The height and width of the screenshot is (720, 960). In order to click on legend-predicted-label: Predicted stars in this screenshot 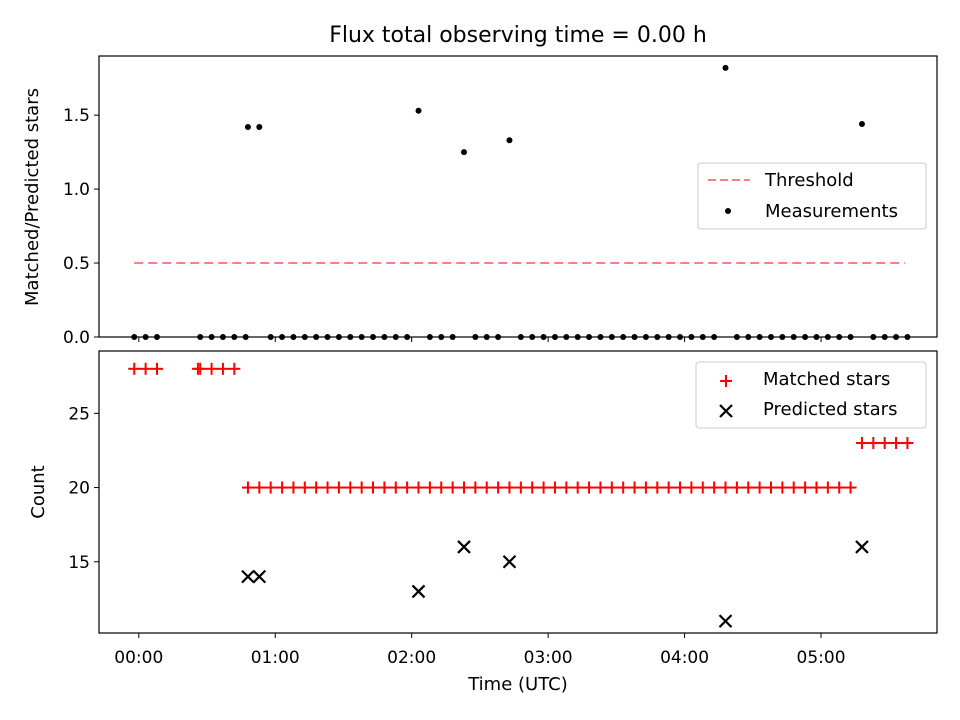, I will do `click(830, 409)`.